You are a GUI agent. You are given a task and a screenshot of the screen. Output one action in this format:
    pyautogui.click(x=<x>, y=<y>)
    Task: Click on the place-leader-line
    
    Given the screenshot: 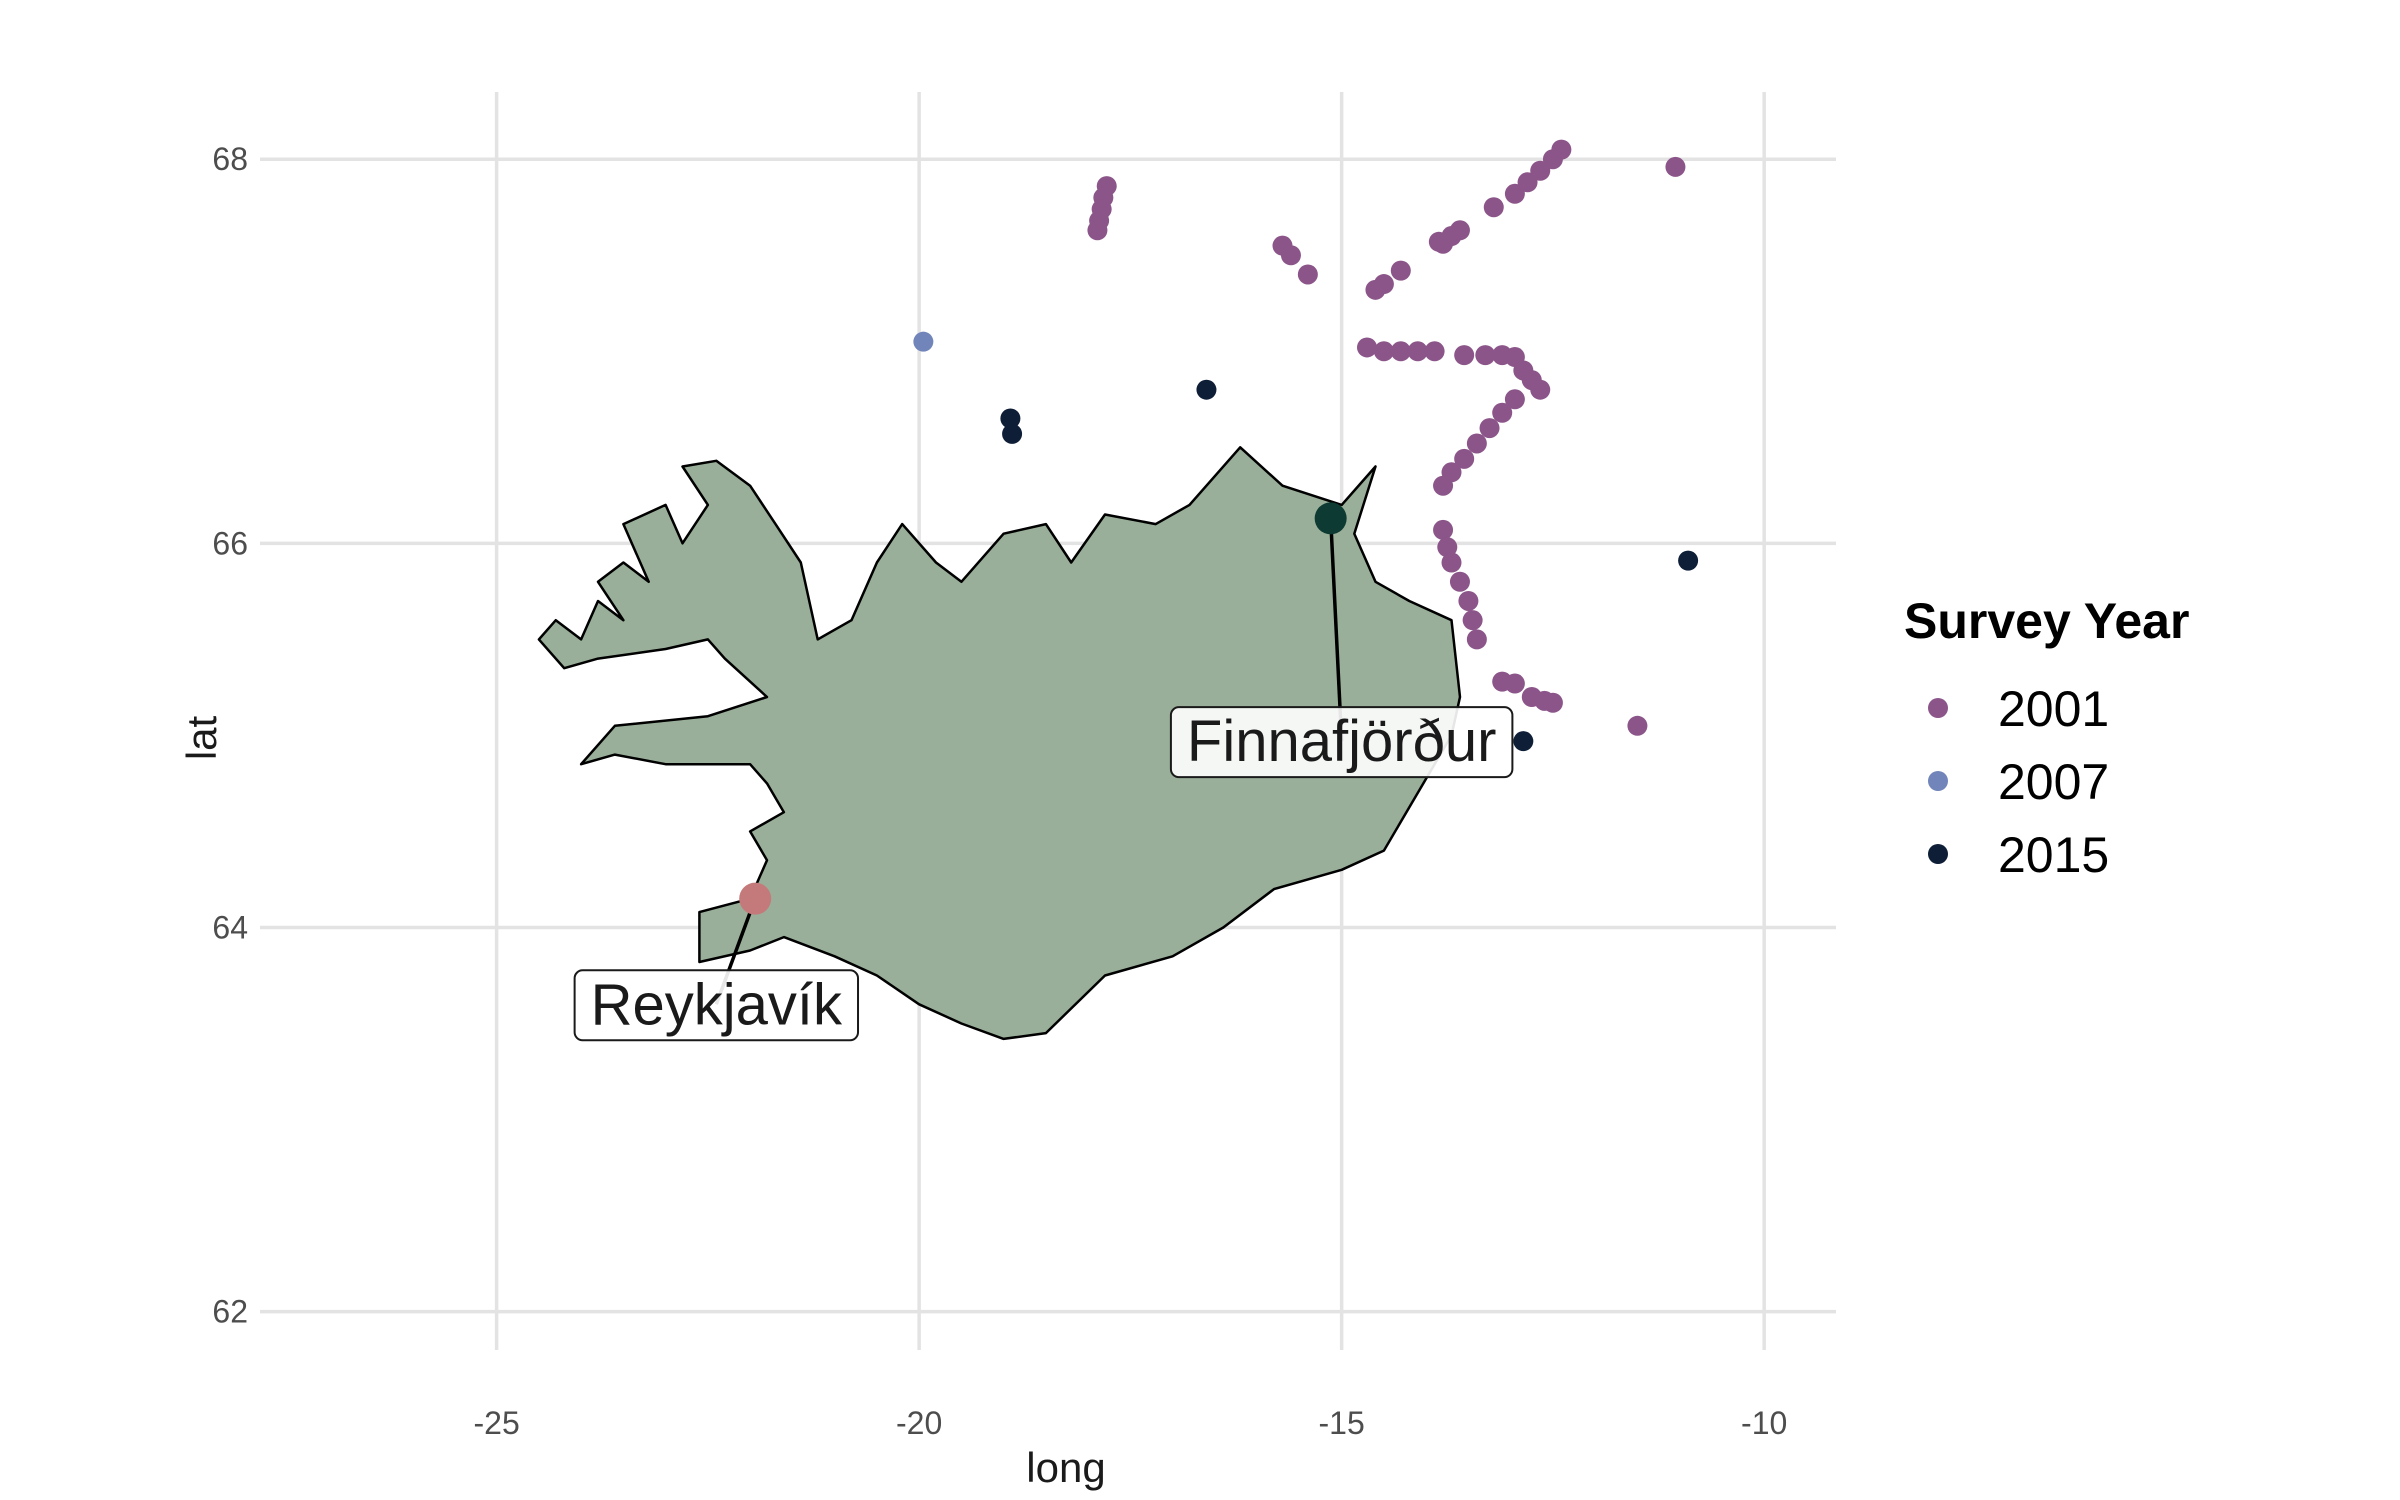 What is the action you would take?
    pyautogui.click(x=1336, y=630)
    